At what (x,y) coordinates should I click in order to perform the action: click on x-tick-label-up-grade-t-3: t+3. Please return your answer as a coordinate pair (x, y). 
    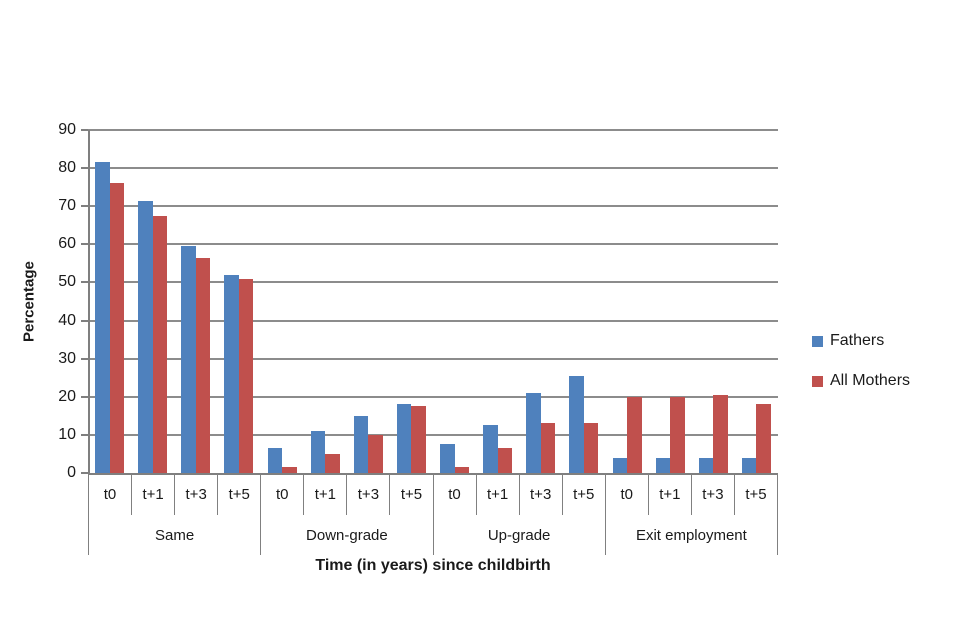
    Looking at the image, I should click on (541, 494).